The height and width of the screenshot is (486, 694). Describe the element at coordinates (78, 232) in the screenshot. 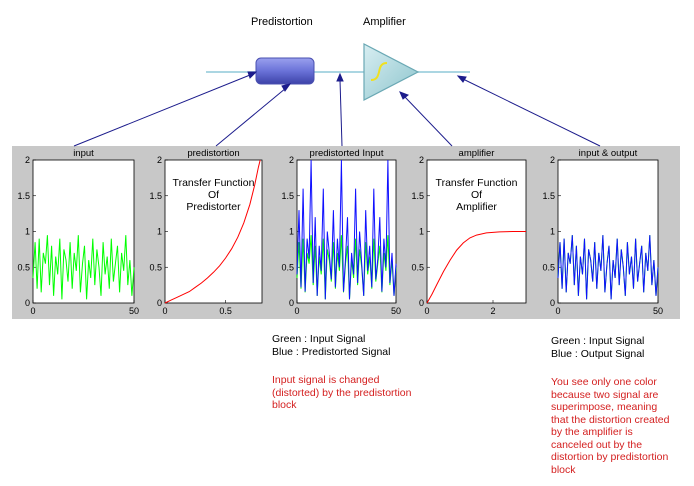

I see `plot-input: 0 0.5 1 1.5 2 0 50 input` at that location.